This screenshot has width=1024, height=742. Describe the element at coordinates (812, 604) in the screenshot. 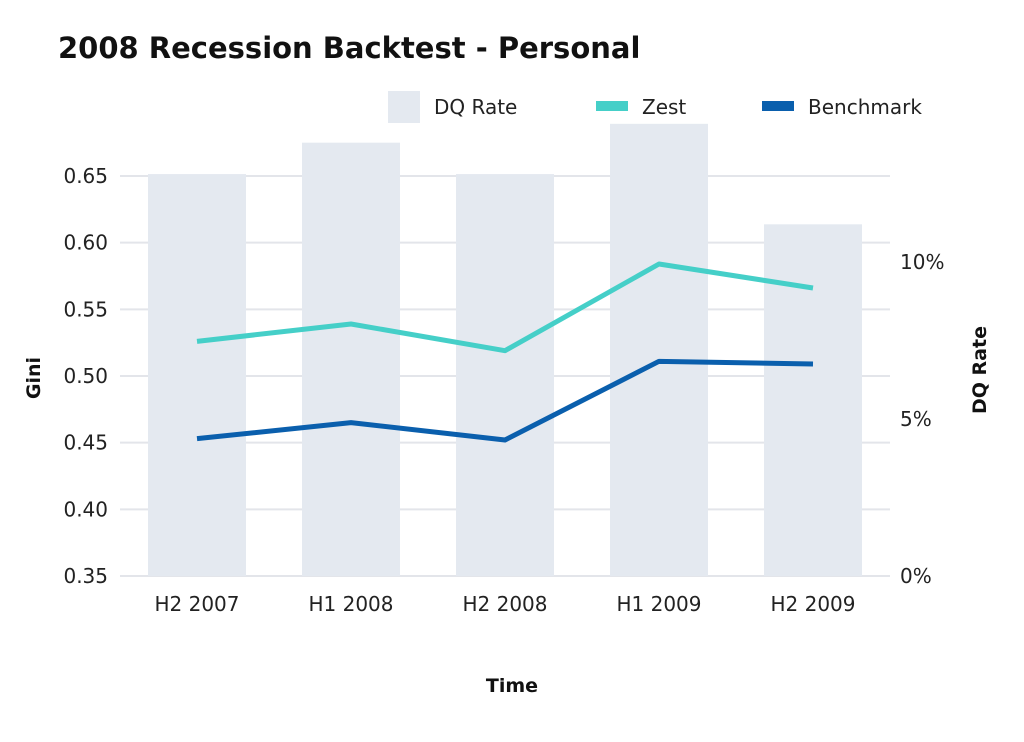

I see `x-tick-label: H2 2009` at that location.